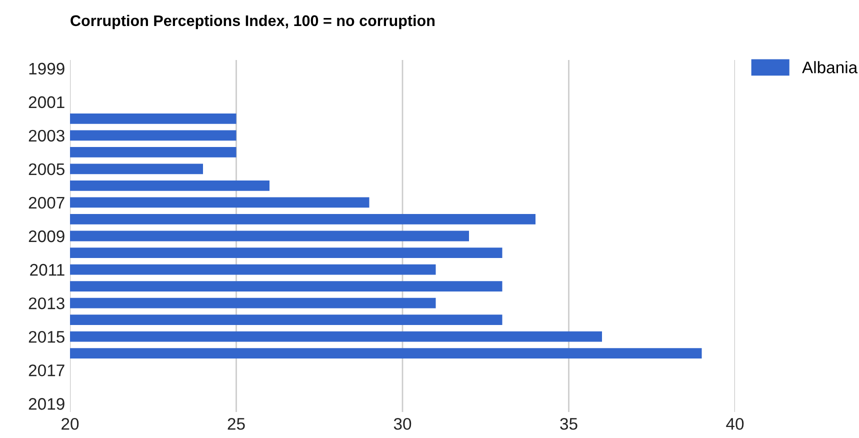 The height and width of the screenshot is (438, 859). What do you see at coordinates (46, 303) in the screenshot?
I see `y-tick-label: 2013` at bounding box center [46, 303].